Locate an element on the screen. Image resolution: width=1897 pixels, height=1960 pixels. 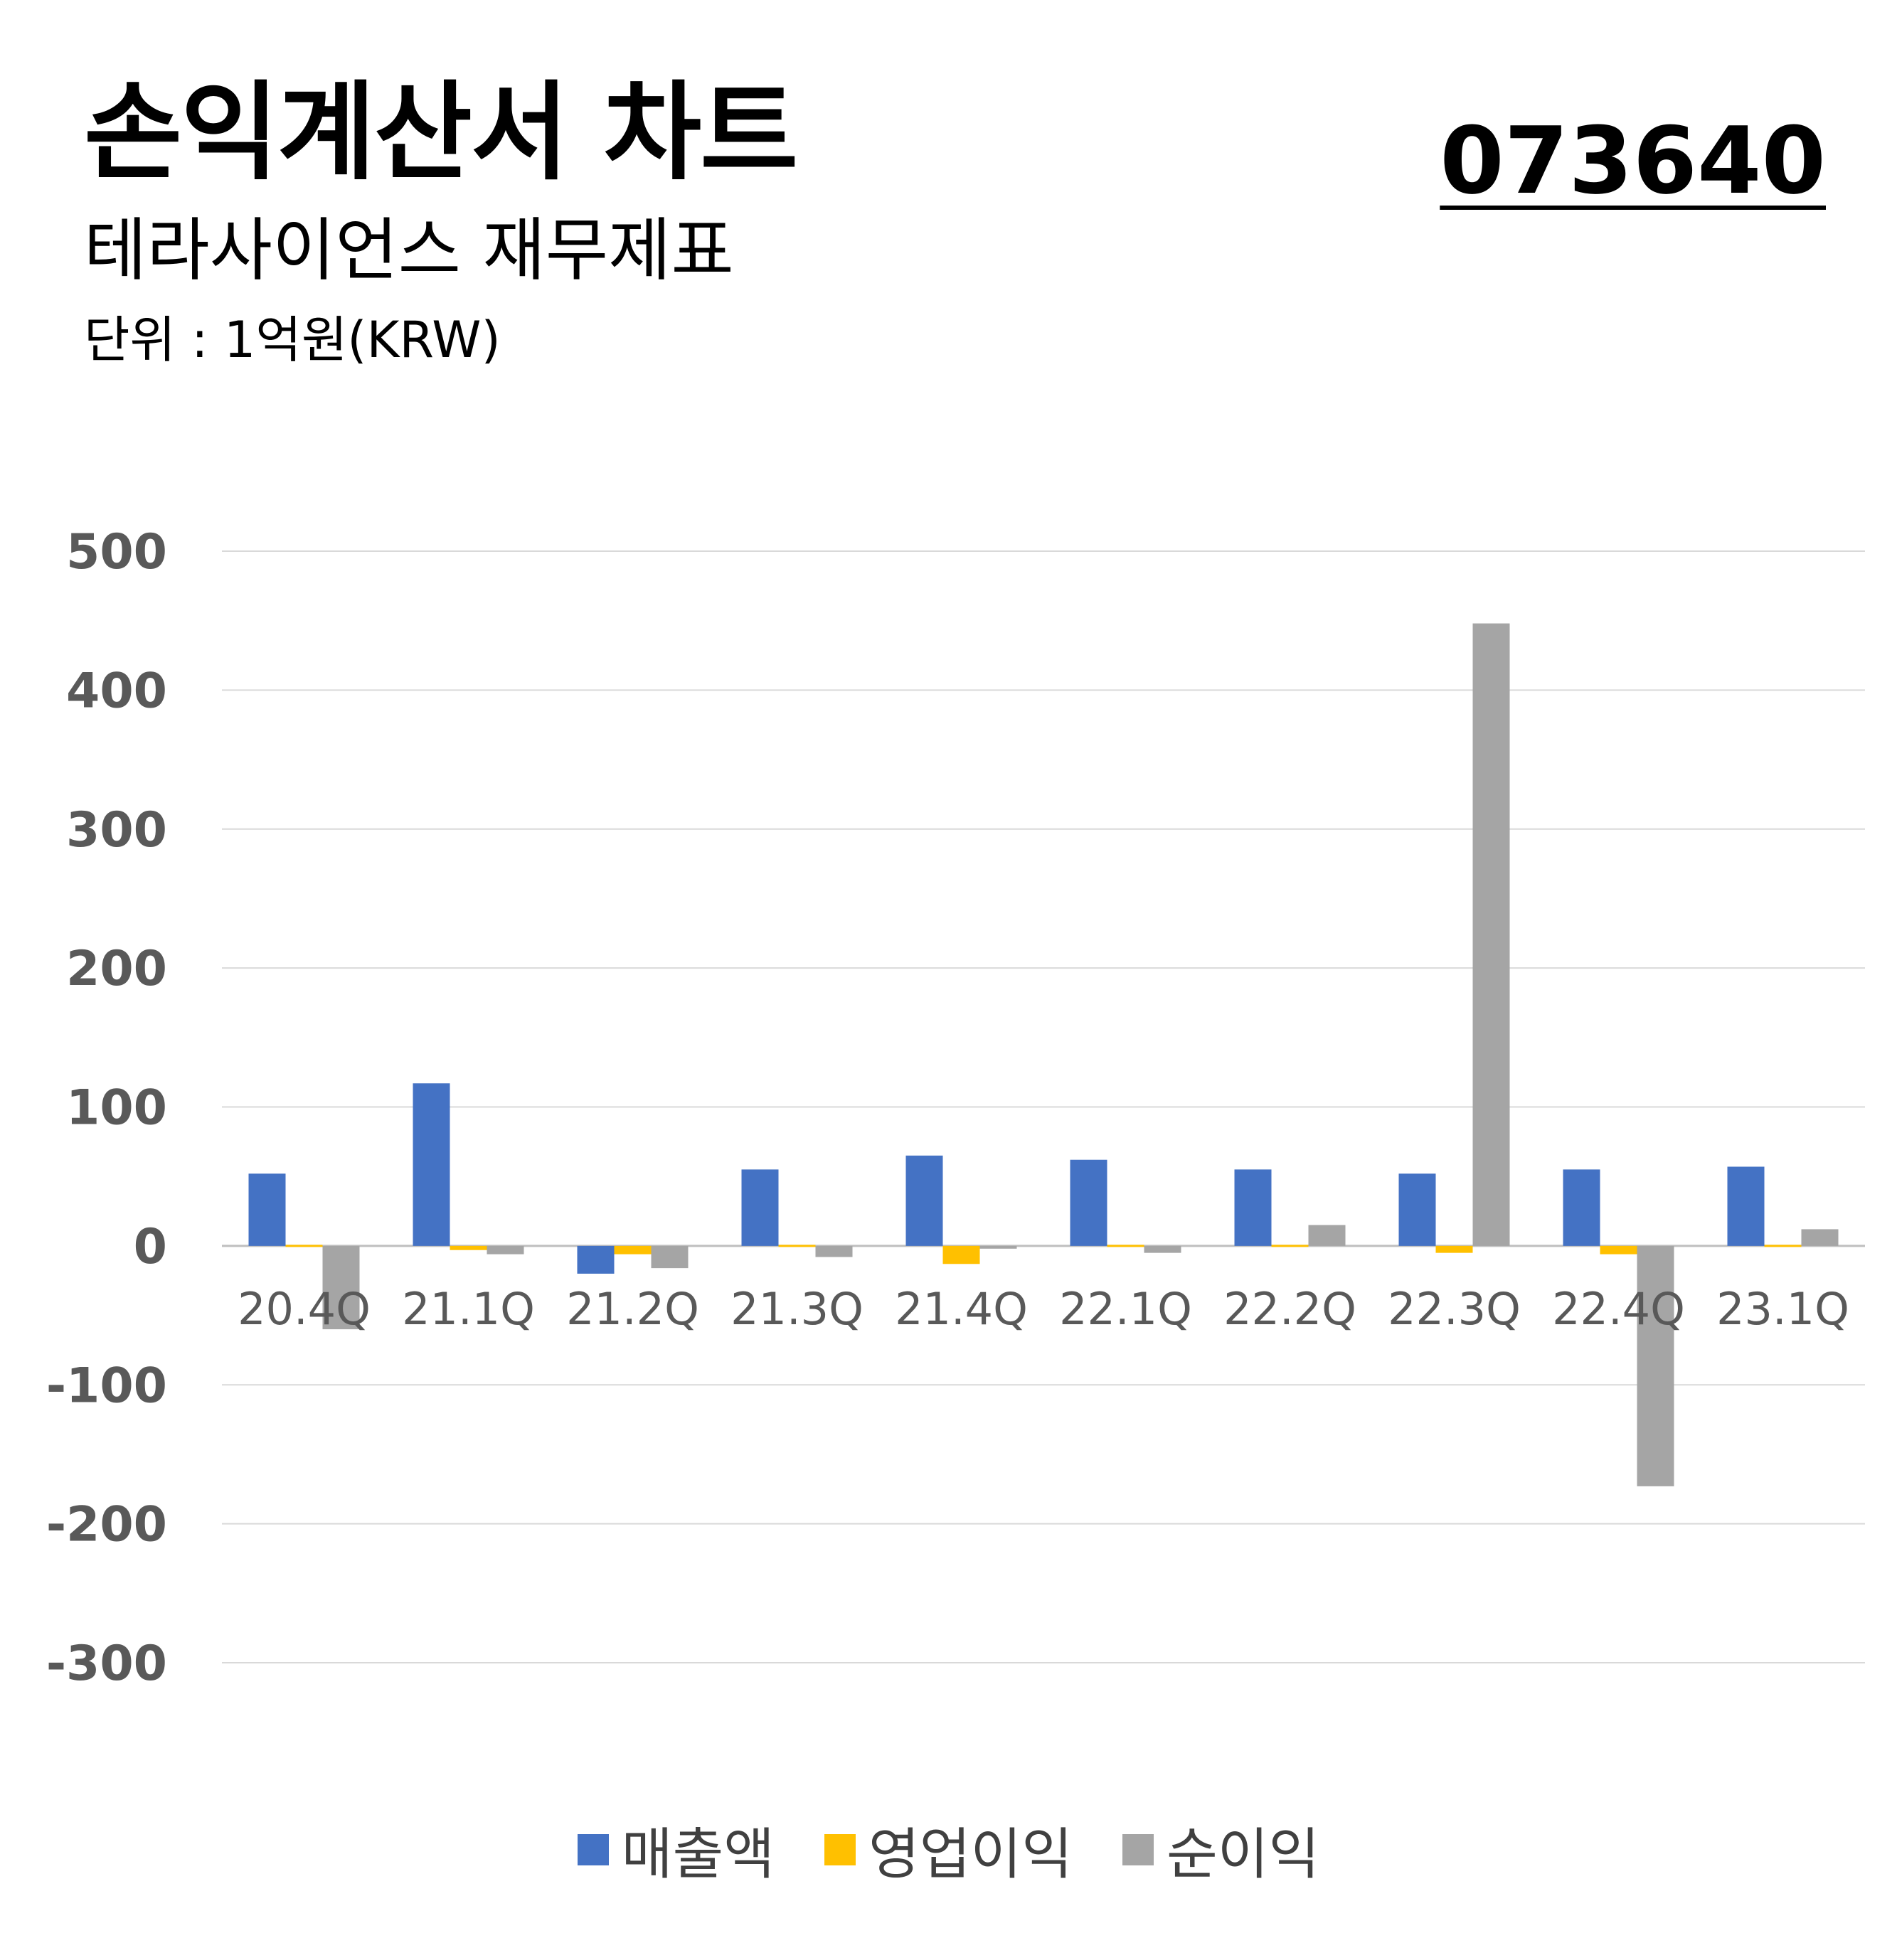
y-tick-label: -200 is located at coordinates (107, 1525).